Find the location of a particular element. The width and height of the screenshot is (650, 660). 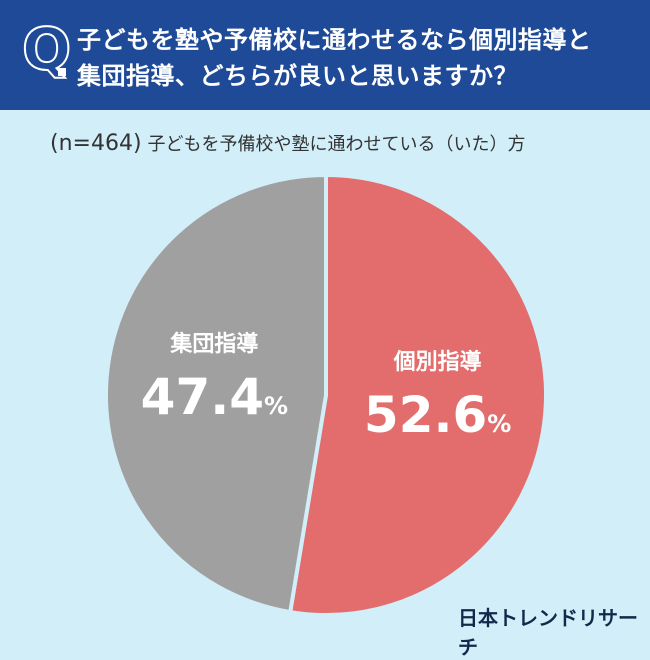

sample-text: 子どもを予備校や塾に通わせている（いた）方 is located at coordinates (336, 144).